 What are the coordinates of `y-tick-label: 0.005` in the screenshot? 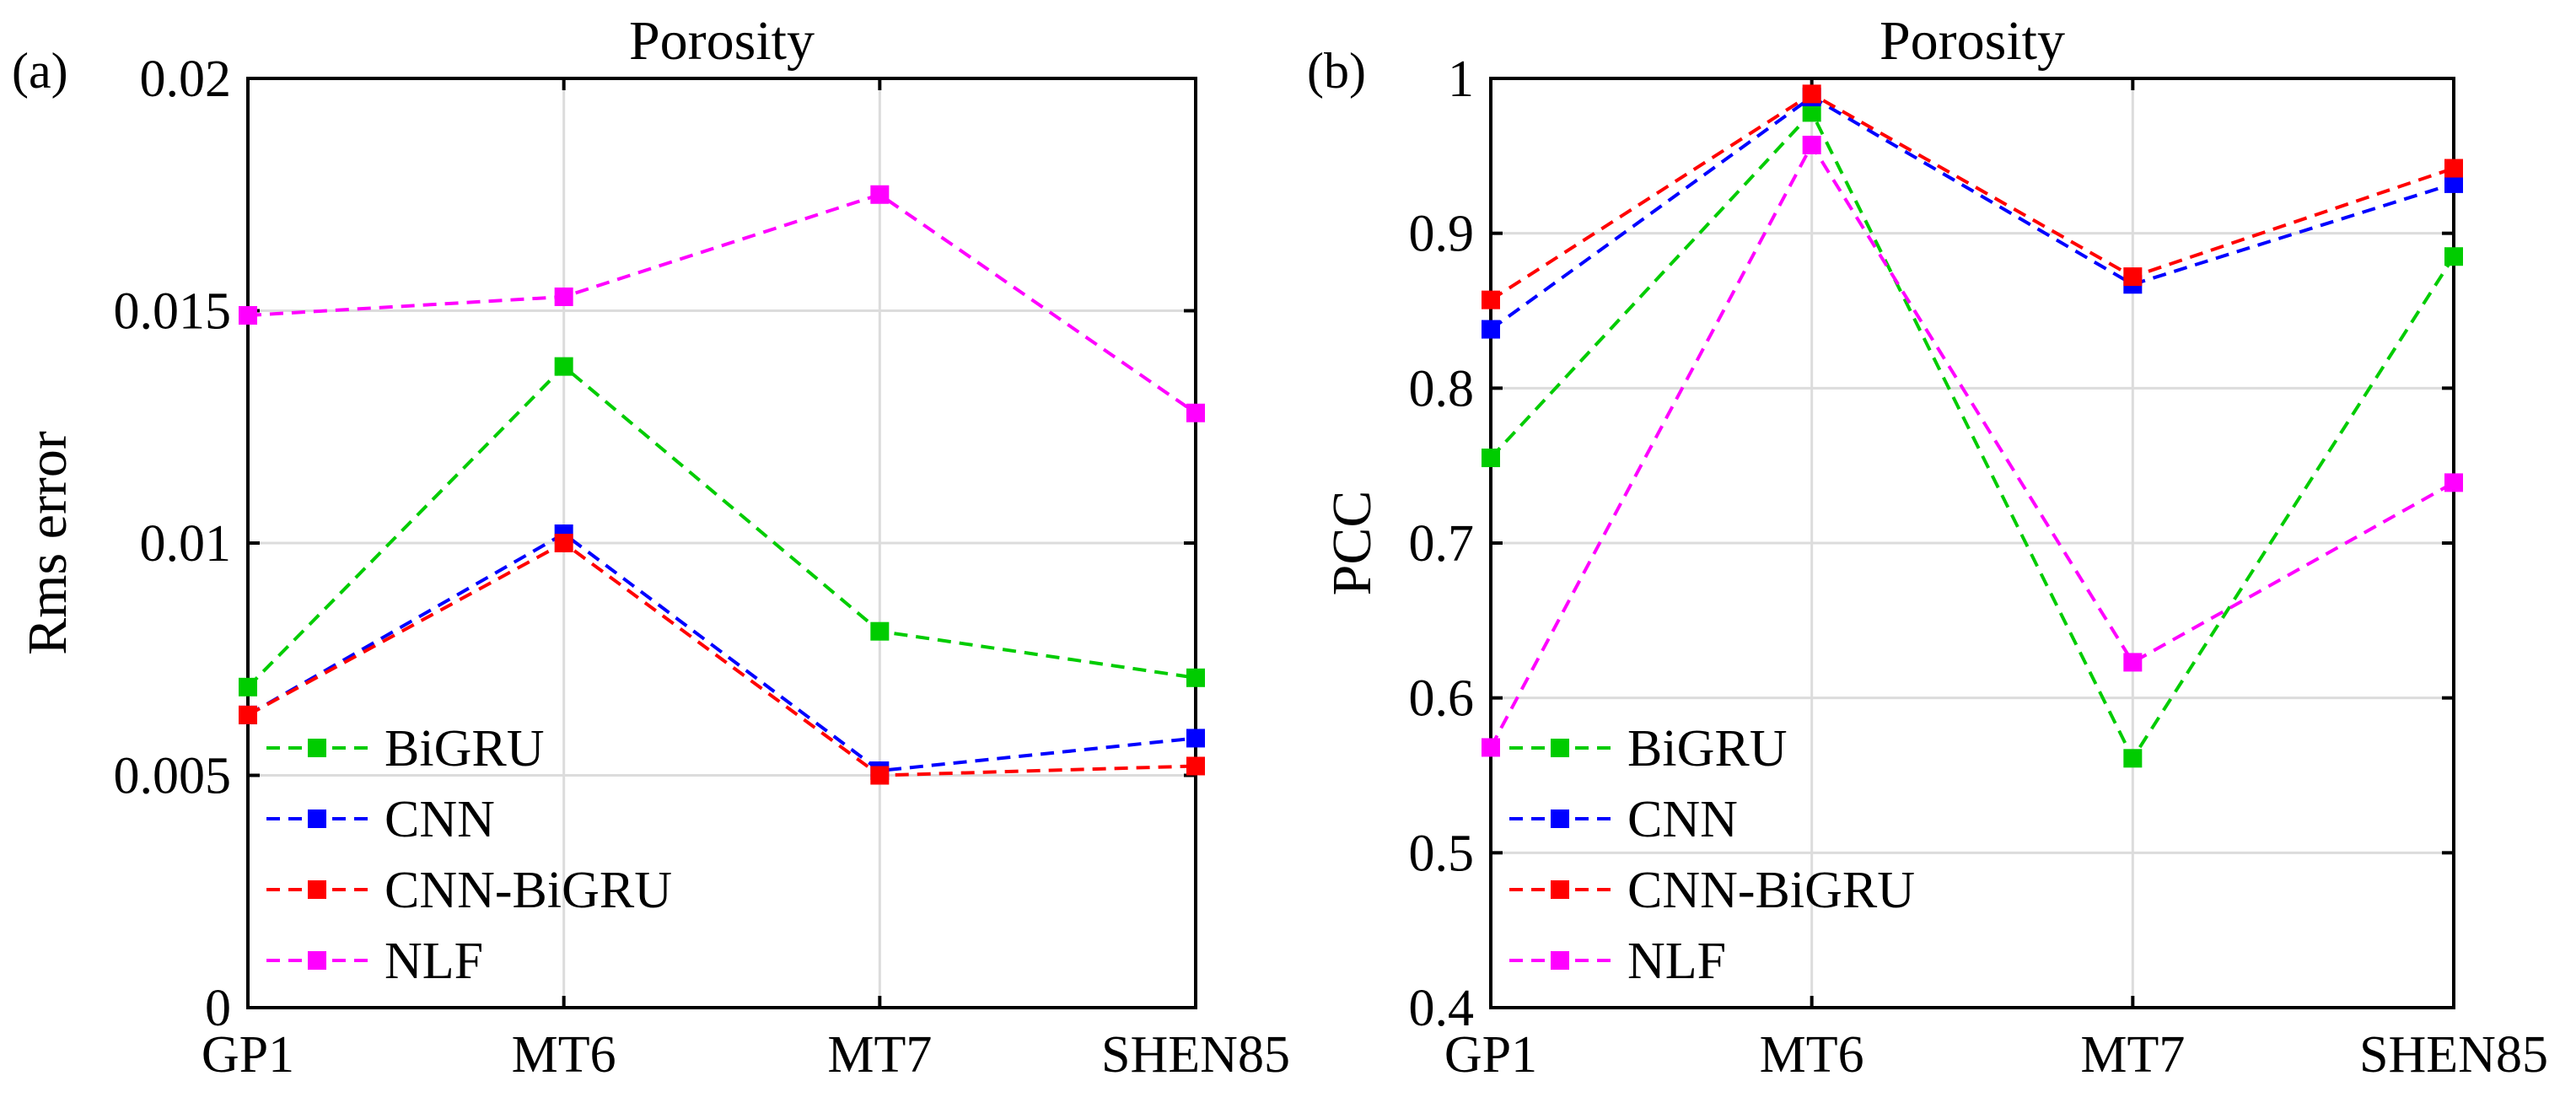 It's located at (173, 776).